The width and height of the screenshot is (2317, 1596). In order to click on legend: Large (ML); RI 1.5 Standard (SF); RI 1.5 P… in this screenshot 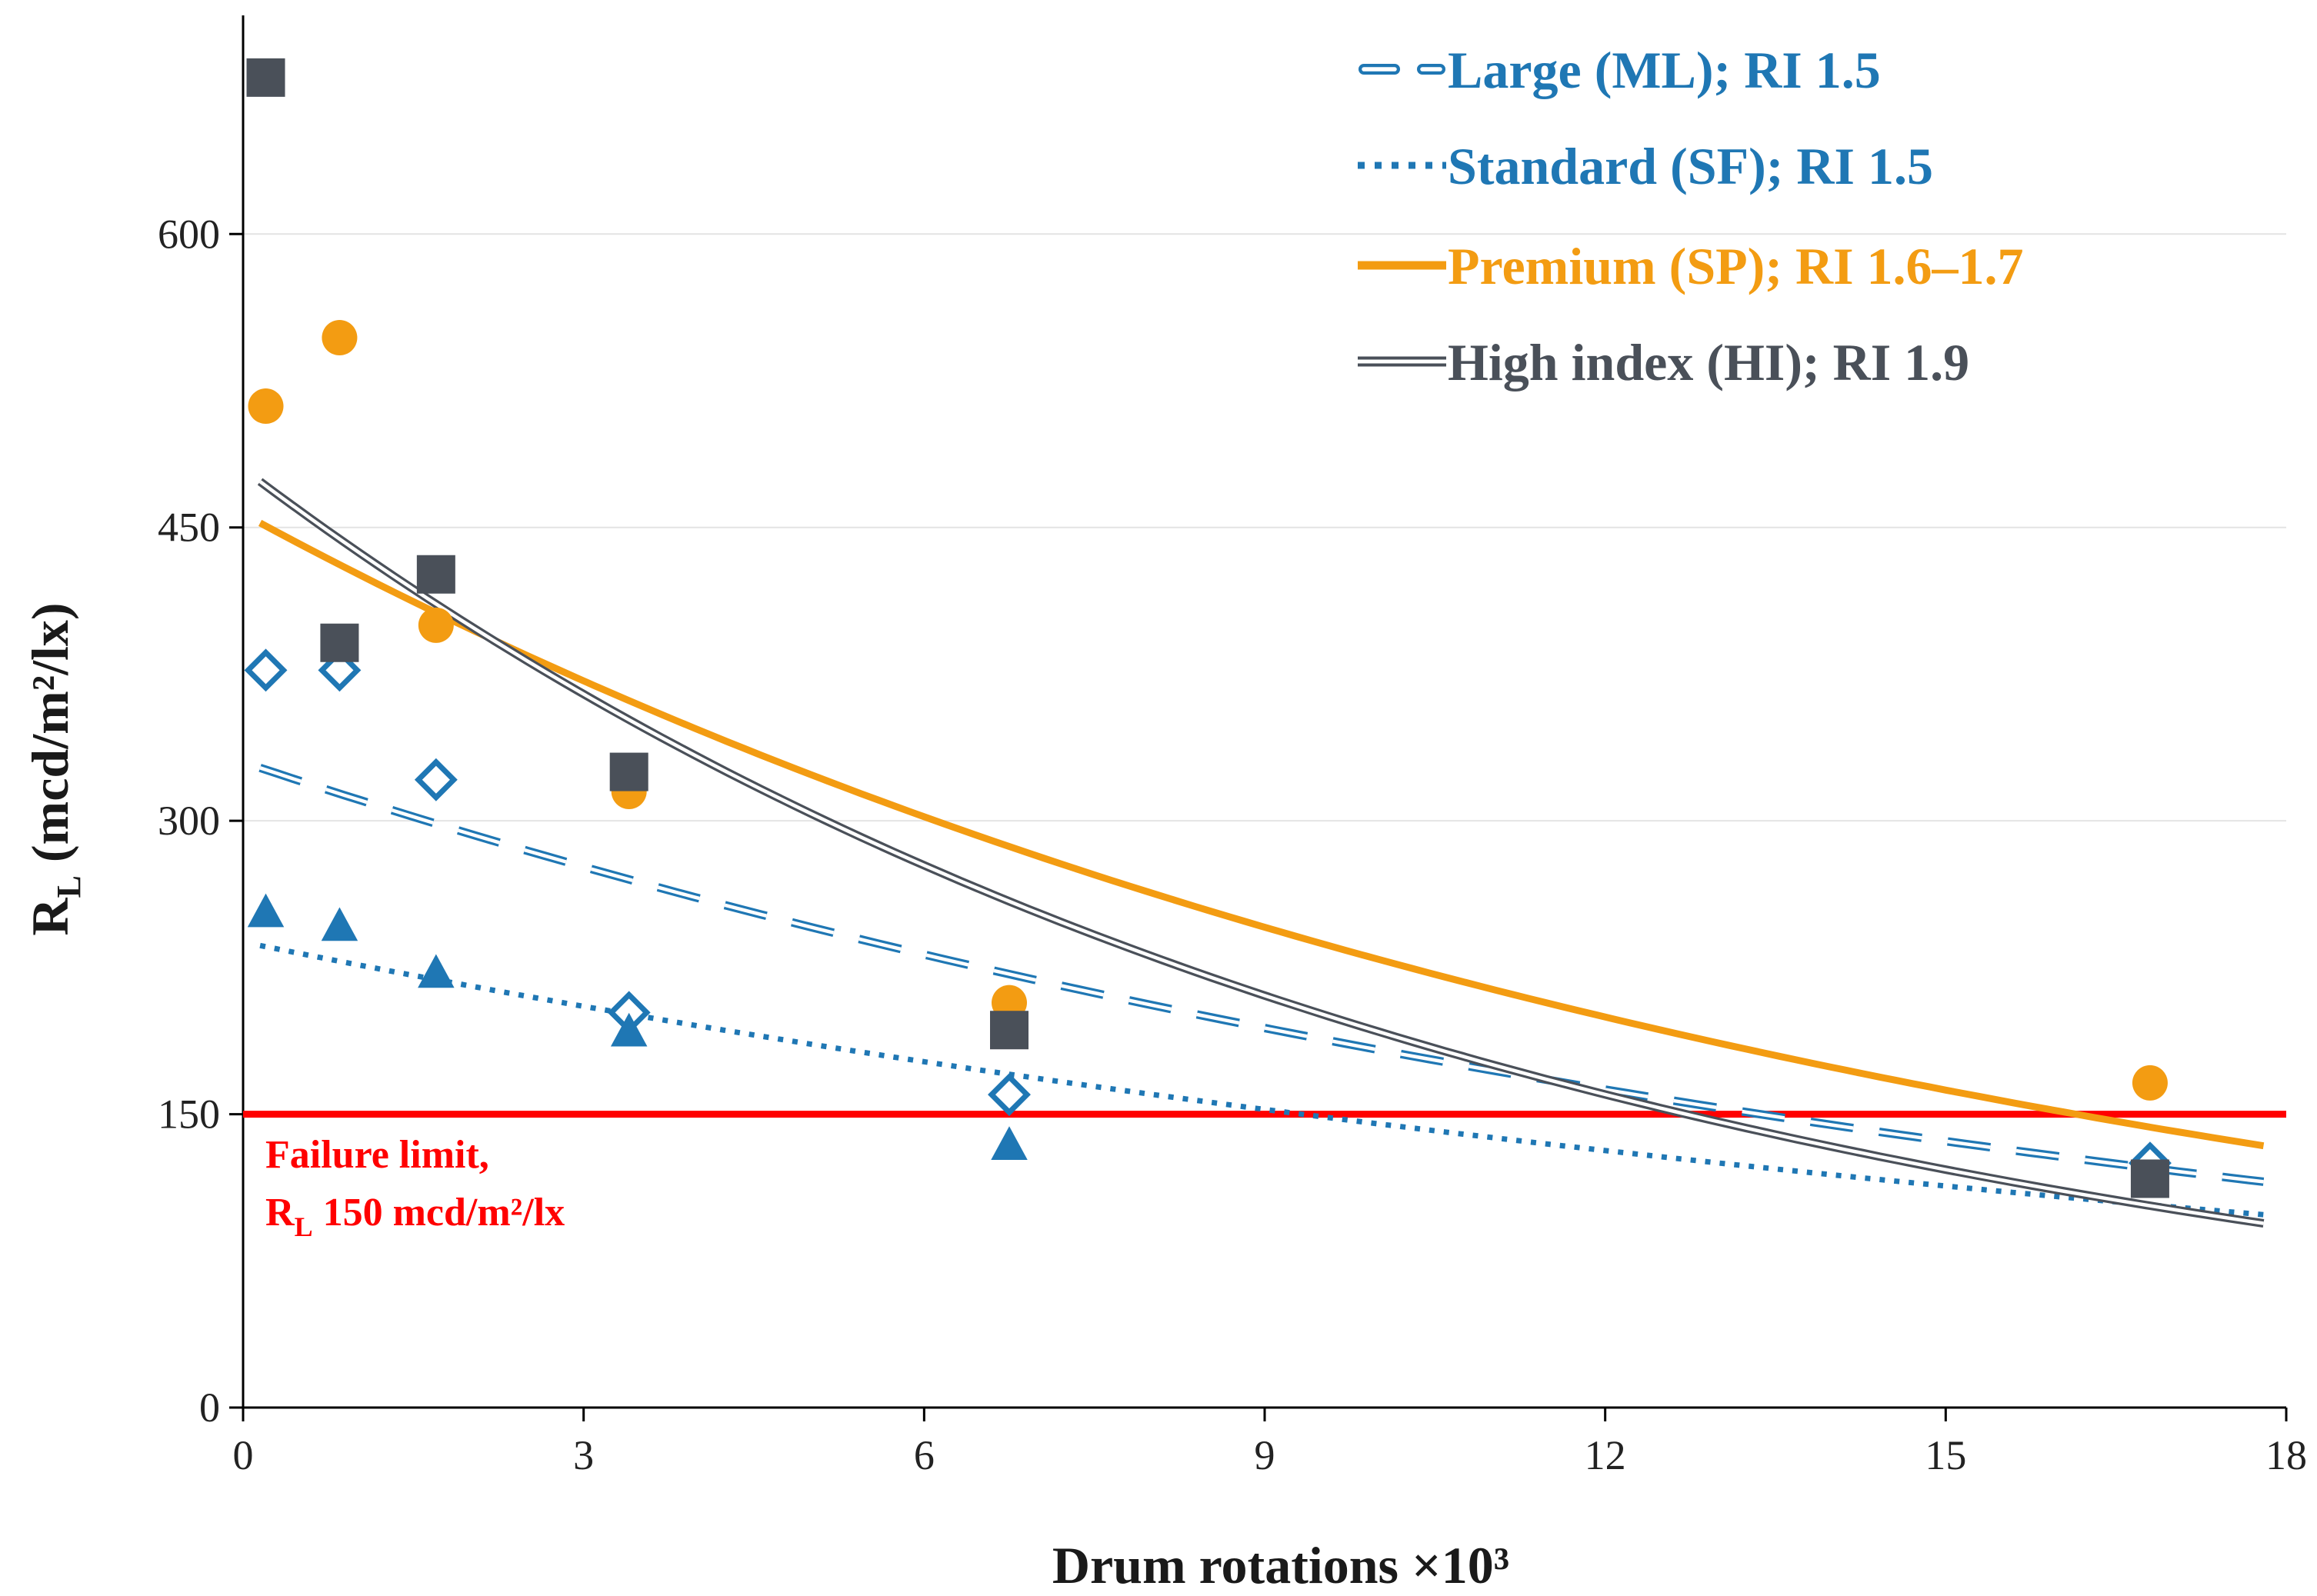, I will do `click(1691, 216)`.